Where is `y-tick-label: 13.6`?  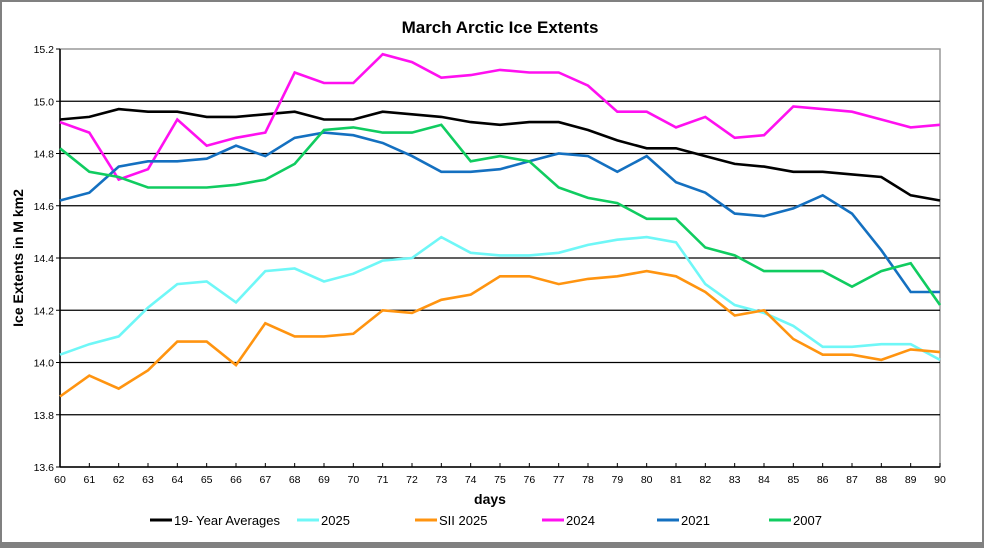
y-tick-label: 13.6 is located at coordinates (44, 468).